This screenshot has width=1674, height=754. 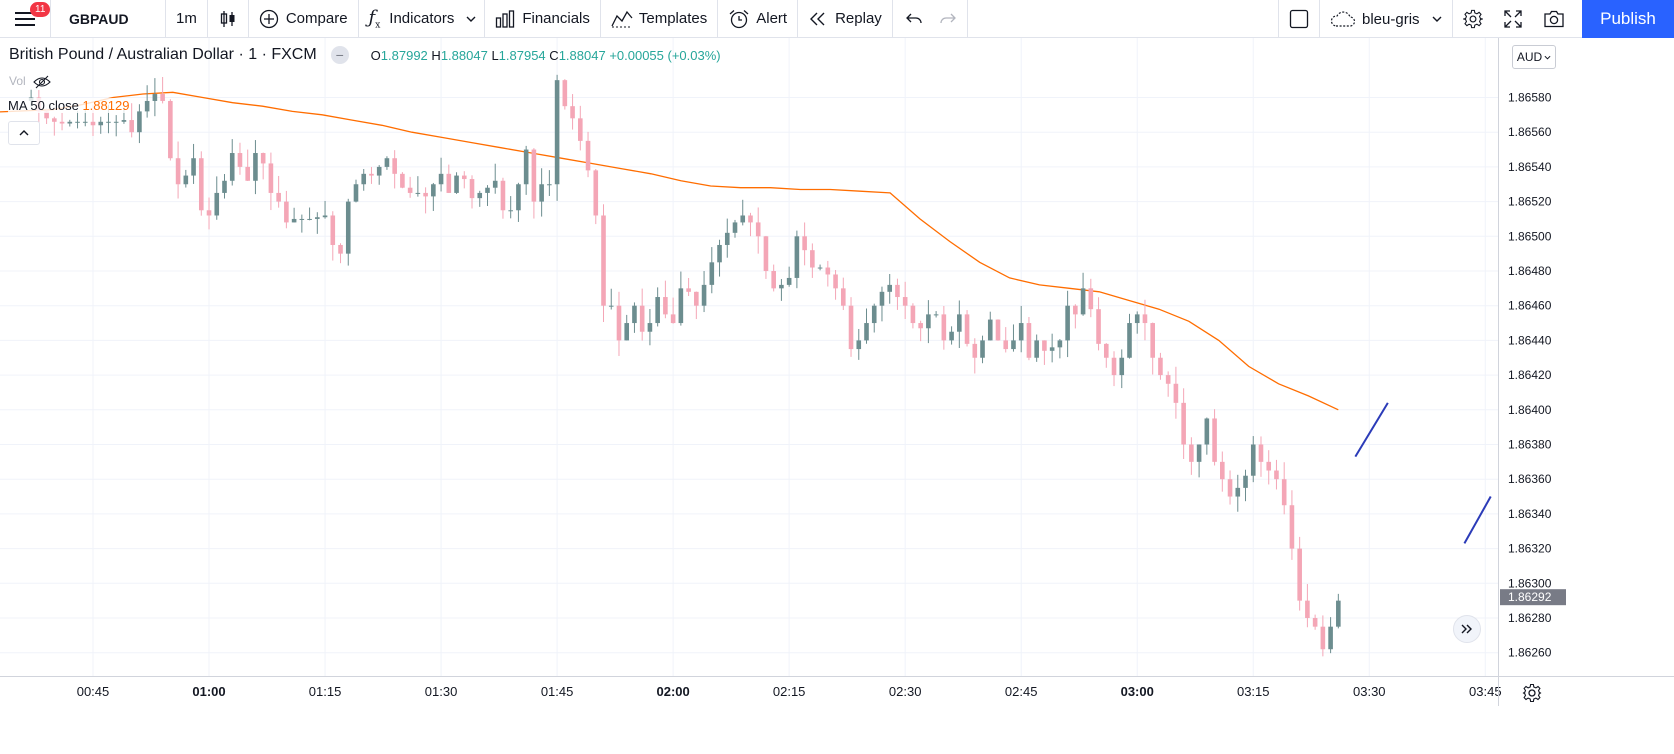 I want to click on y-axis-tick-label: 1.86500, so click(x=1530, y=236).